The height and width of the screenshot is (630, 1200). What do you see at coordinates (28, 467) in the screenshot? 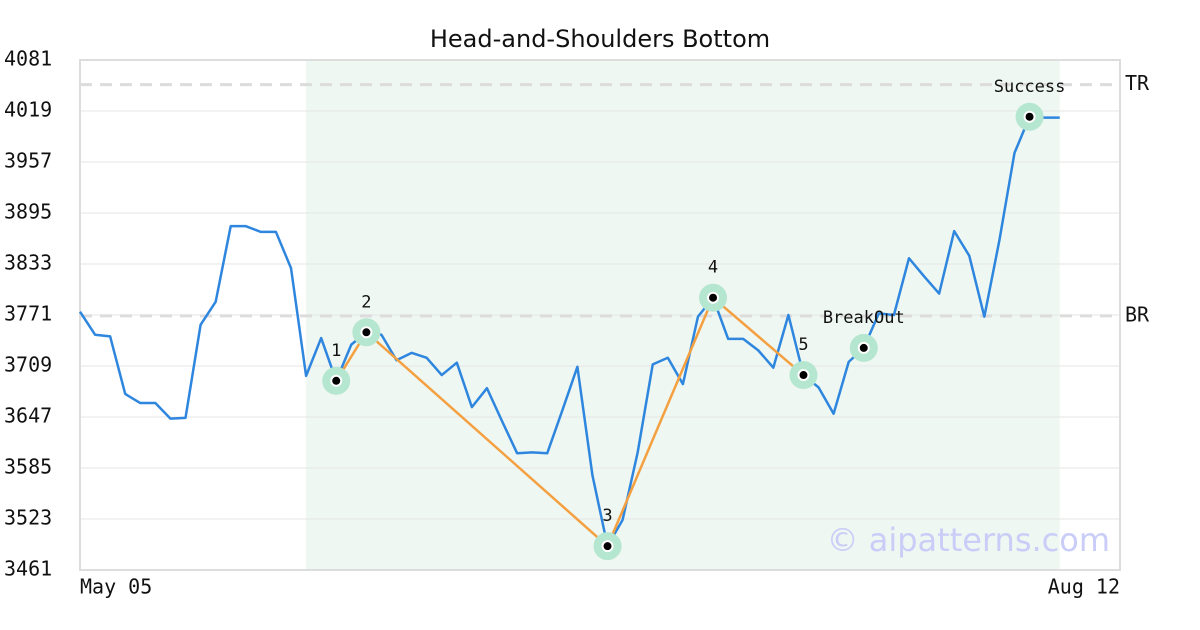
I see `y-tick-label: 3585` at bounding box center [28, 467].